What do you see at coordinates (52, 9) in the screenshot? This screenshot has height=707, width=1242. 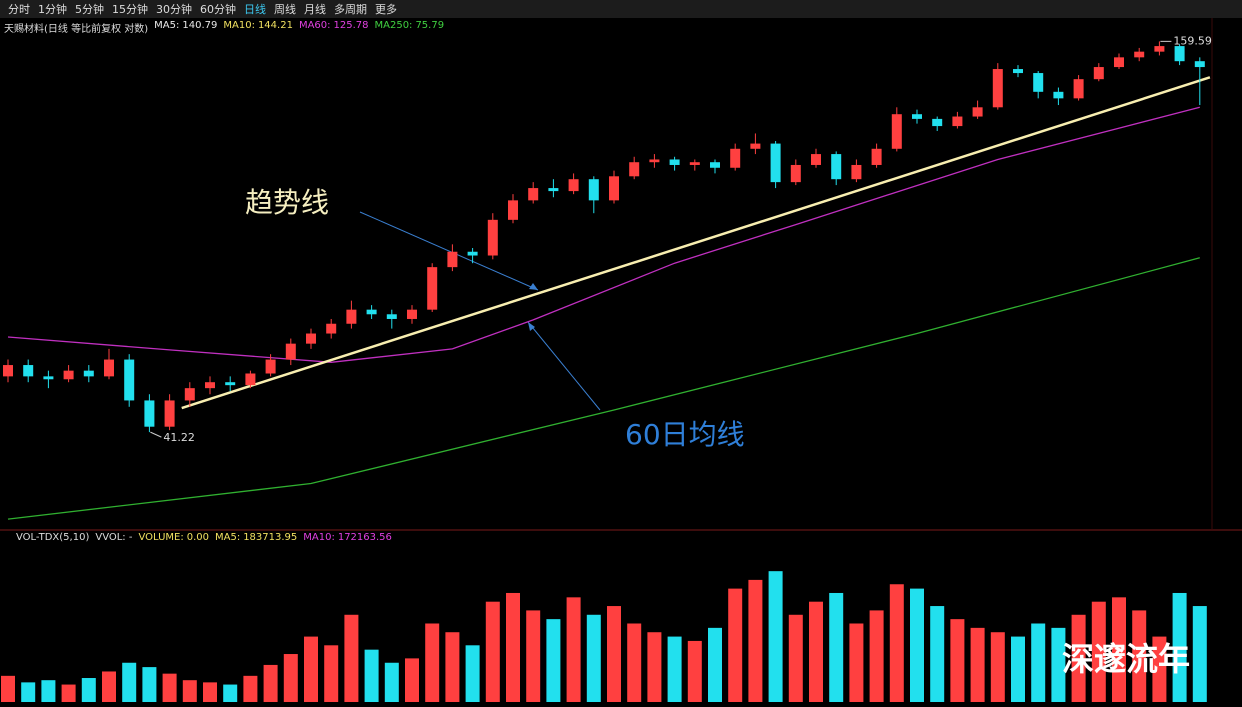 I see `toolbar-tab: 1分钟` at bounding box center [52, 9].